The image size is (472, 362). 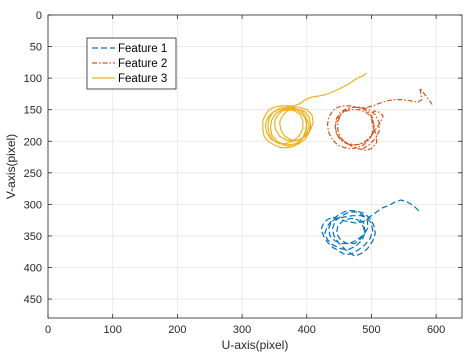 I want to click on y-tick-label: 50, so click(x=36, y=48).